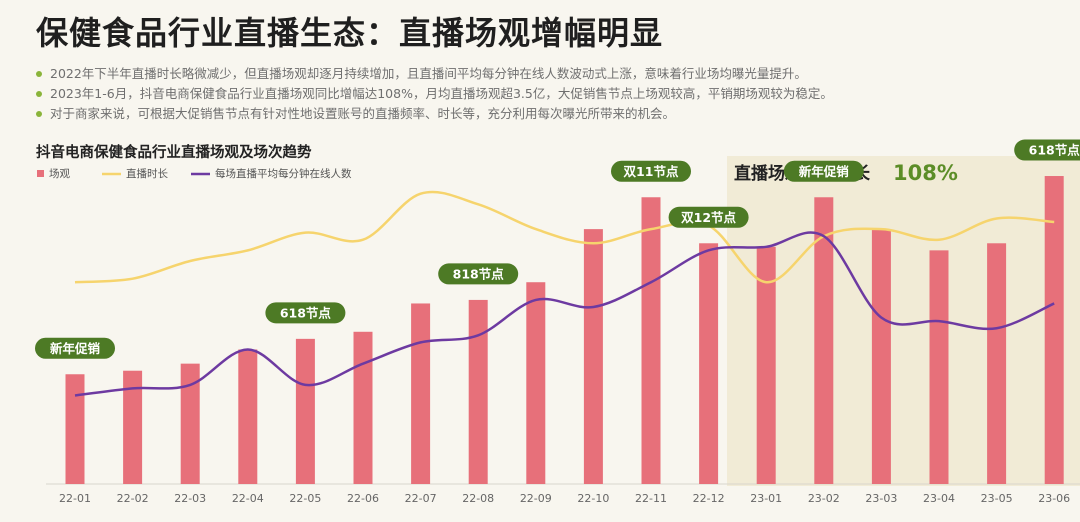 This screenshot has width=1080, height=522. I want to click on x-tick-label: 23-06, so click(1054, 498).